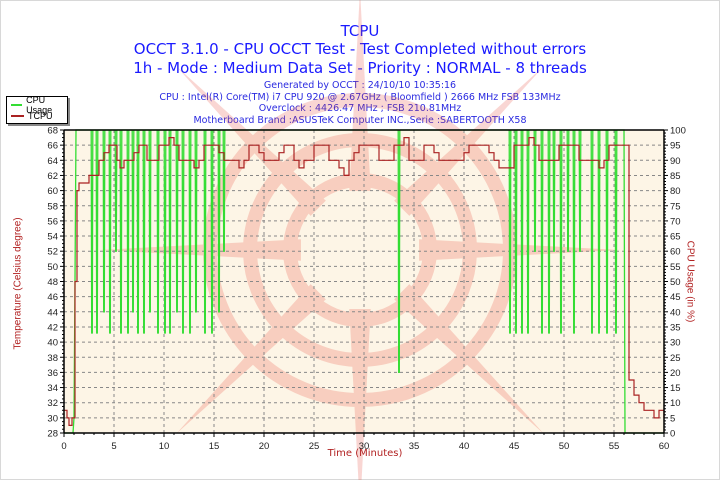 Image resolution: width=720 pixels, height=480 pixels. I want to click on y-tick-left: 66, so click(52, 146).